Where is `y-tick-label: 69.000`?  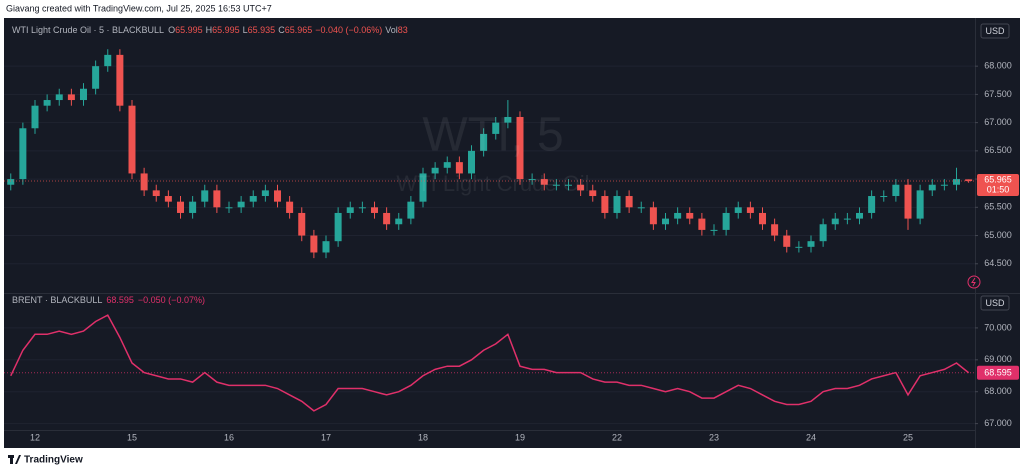 y-tick-label: 69.000 is located at coordinates (998, 359).